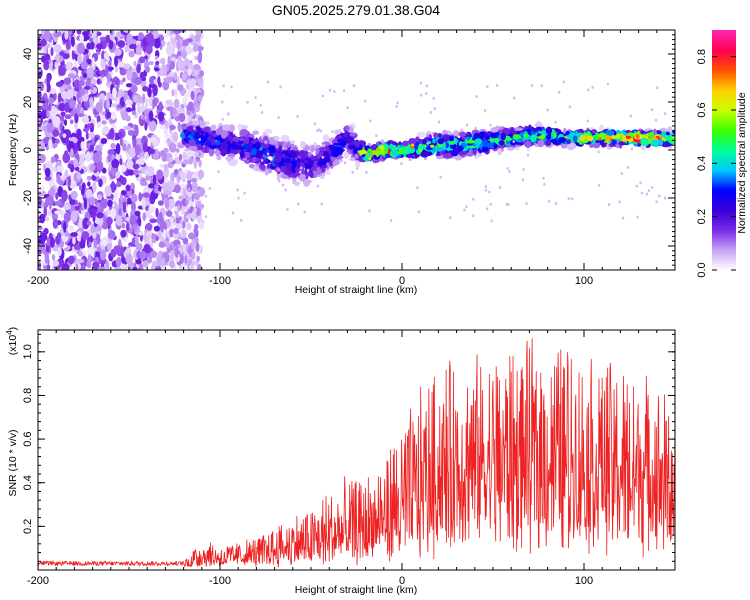 The width and height of the screenshot is (750, 600). Describe the element at coordinates (28, 102) in the screenshot. I see `spectrogram-y-tick-label: 20` at that location.